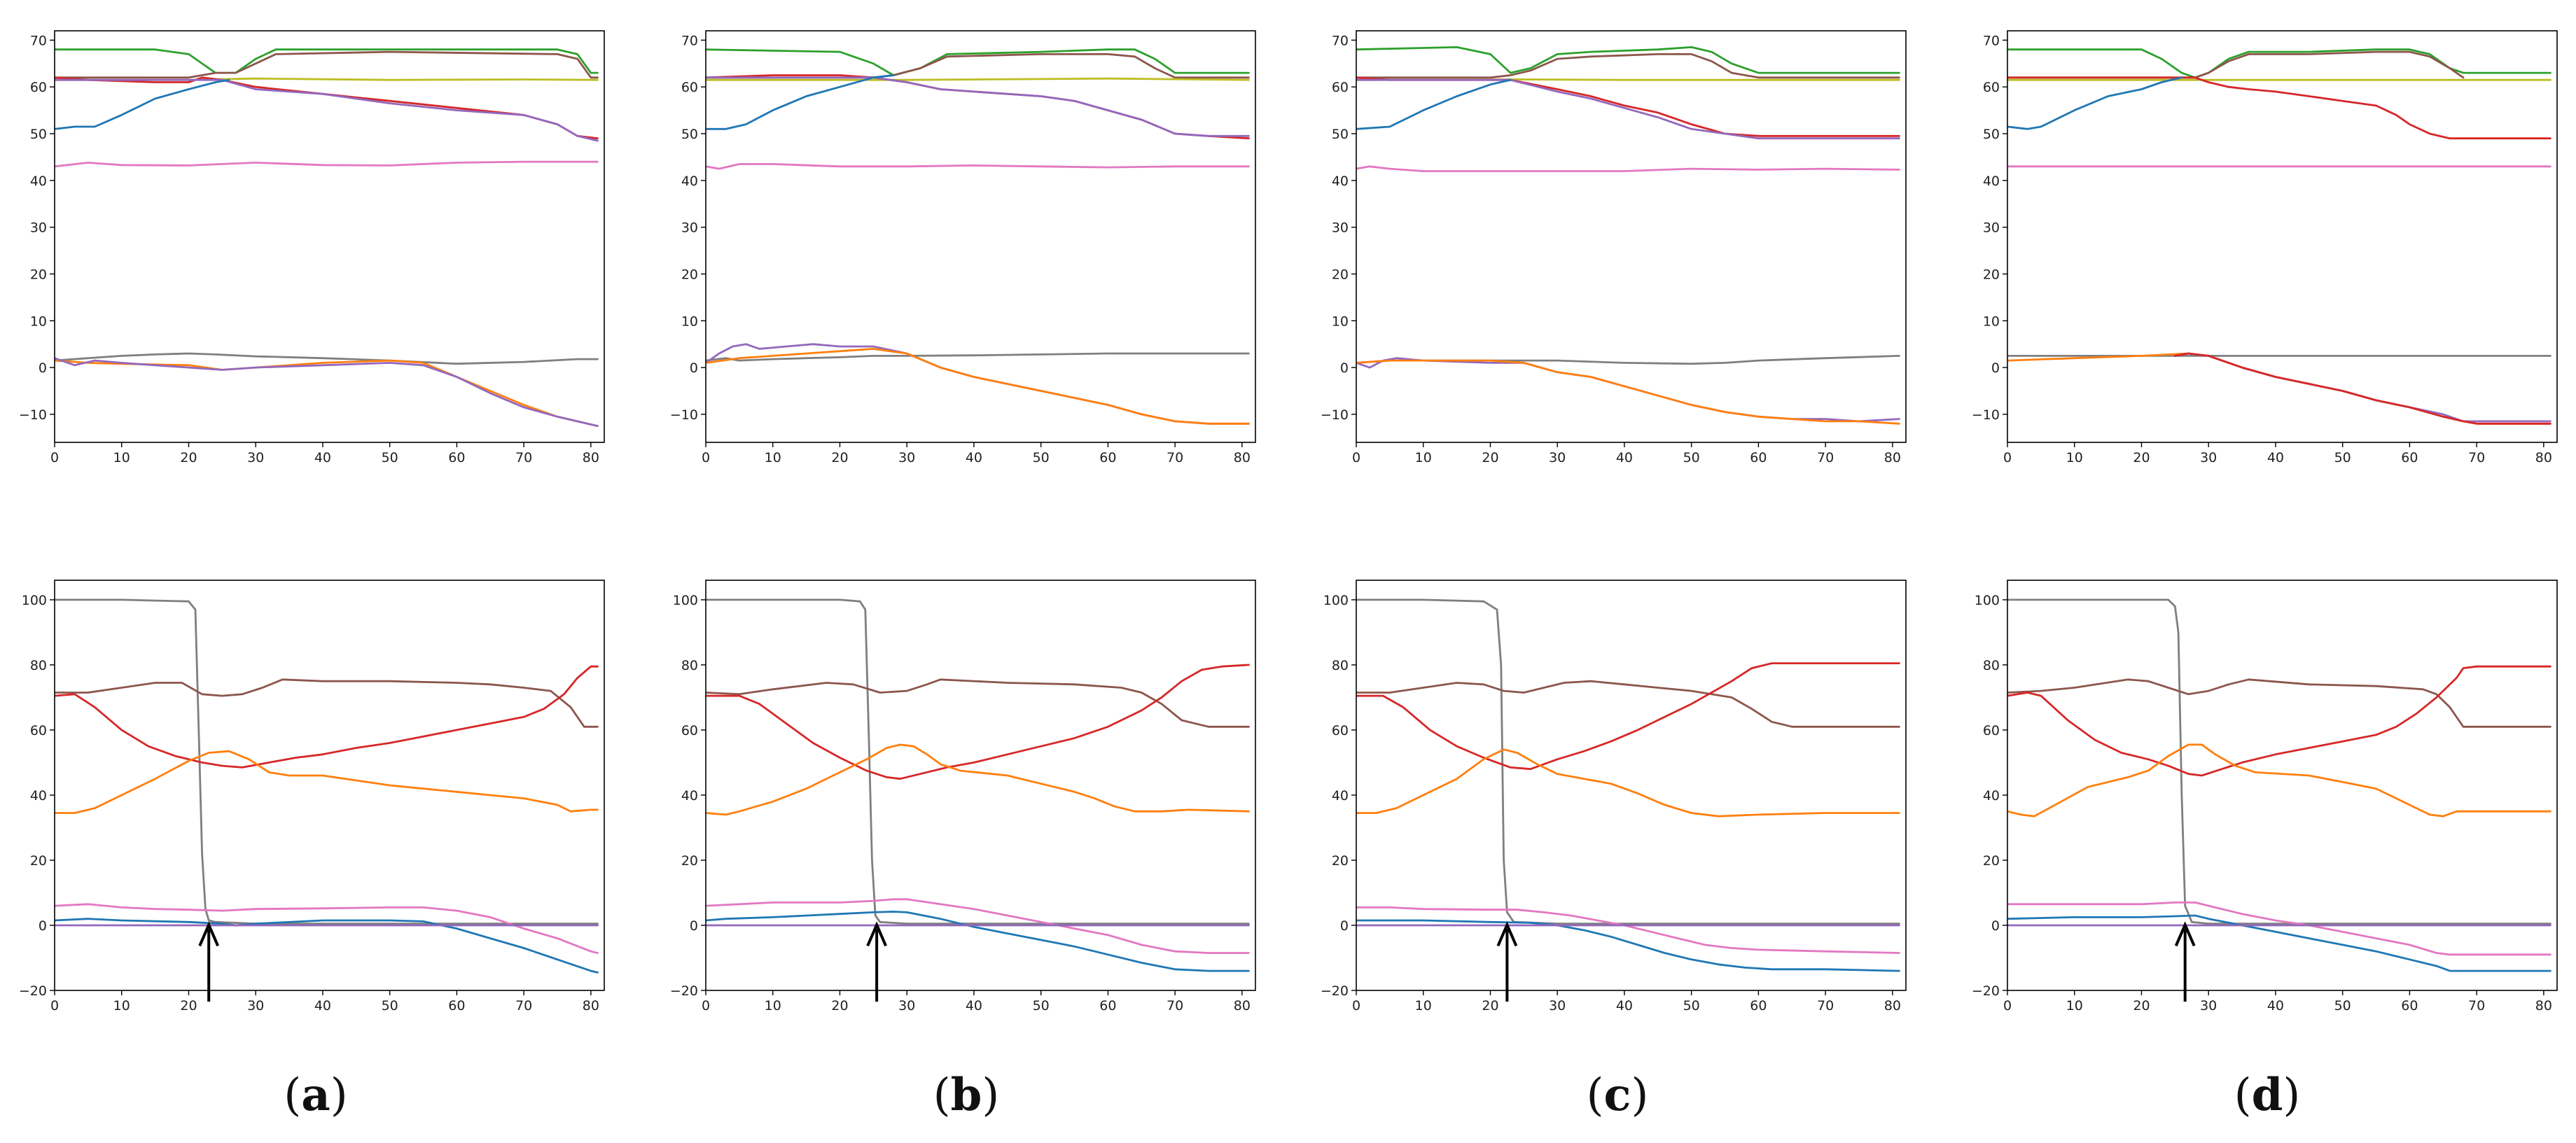 The width and height of the screenshot is (2576, 1143). Describe the element at coordinates (978, 79) in the screenshot. I see `series-line-olive` at that location.